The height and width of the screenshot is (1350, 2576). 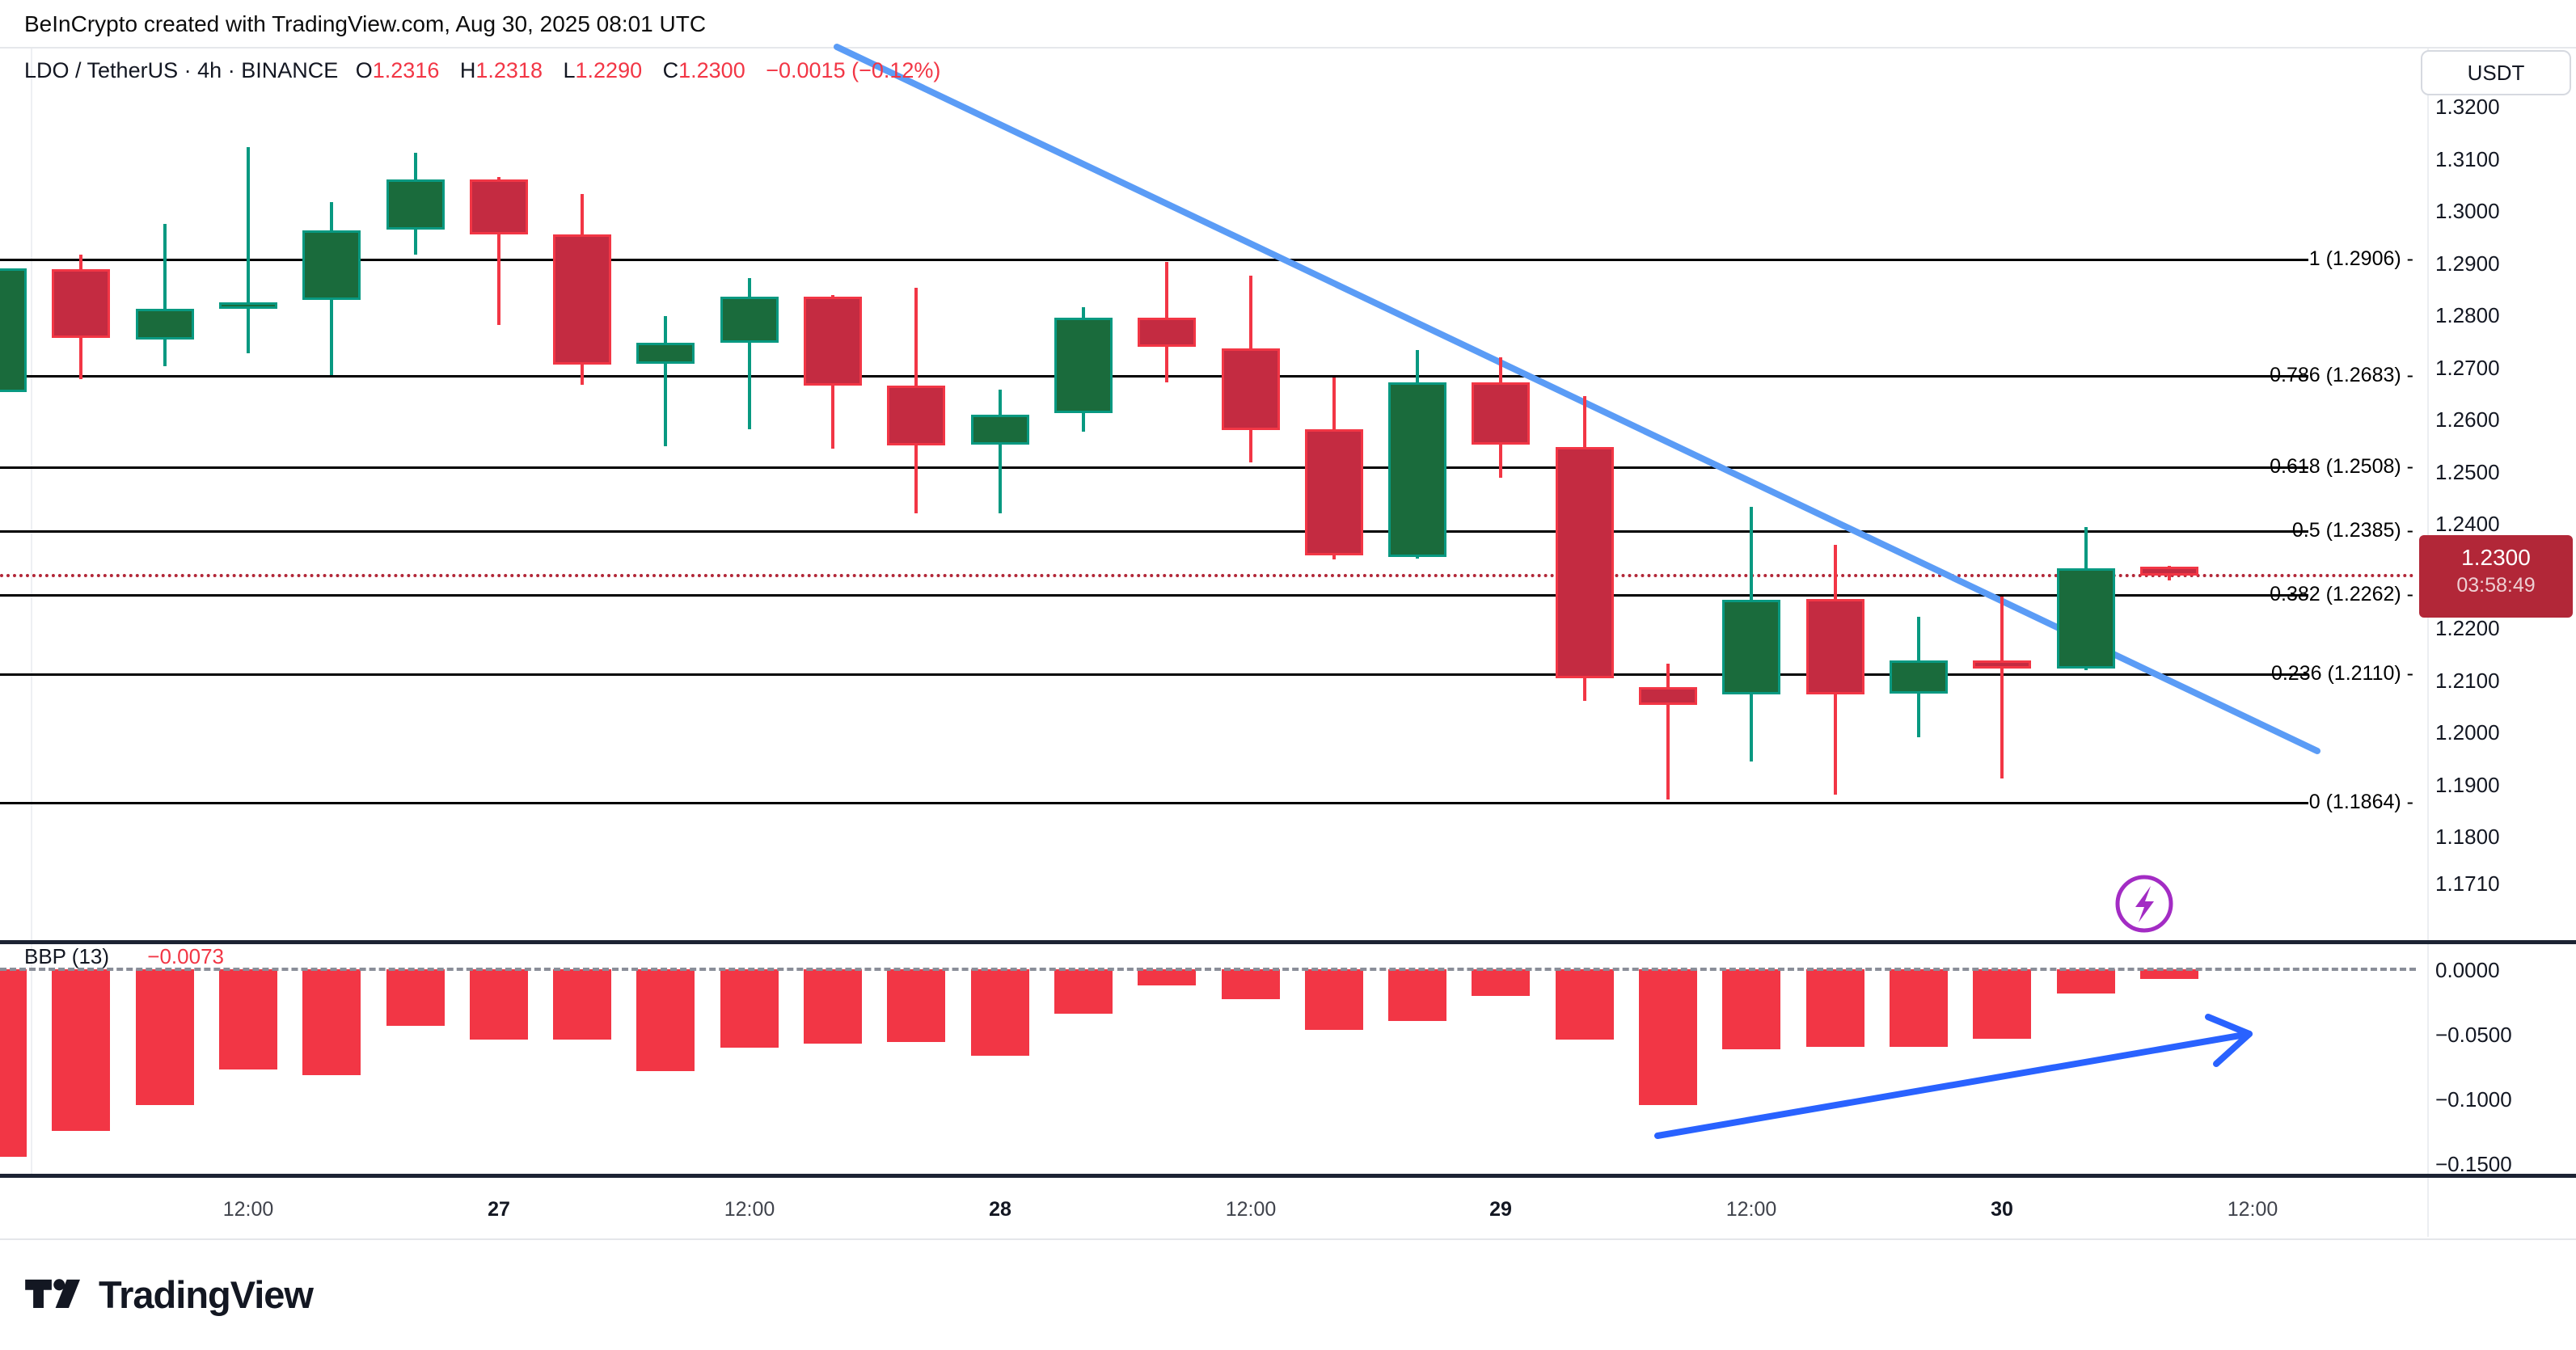 What do you see at coordinates (101, 70) in the screenshot?
I see `symbol-name: LDO / TetherUS` at bounding box center [101, 70].